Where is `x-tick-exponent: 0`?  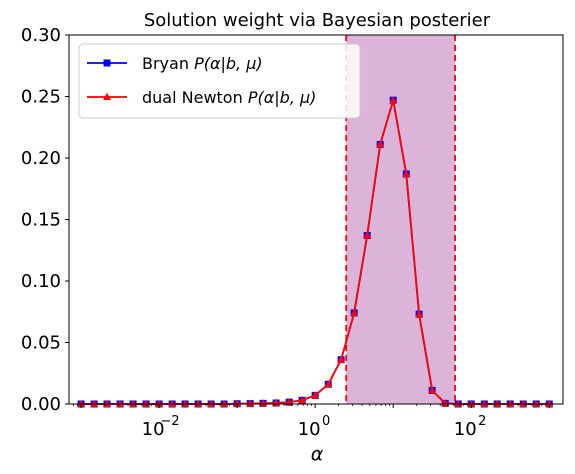
x-tick-exponent: 0 is located at coordinates (326, 421).